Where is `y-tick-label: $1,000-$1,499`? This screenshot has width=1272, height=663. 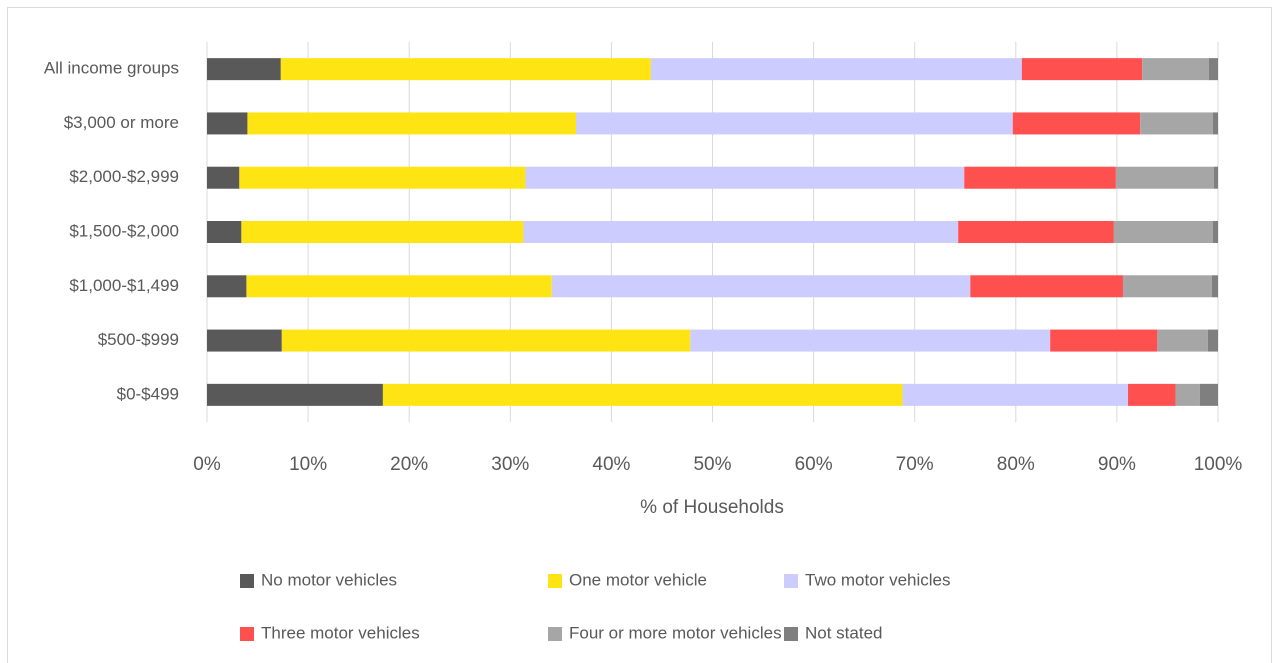
y-tick-label: $1,000-$1,499 is located at coordinates (124, 285).